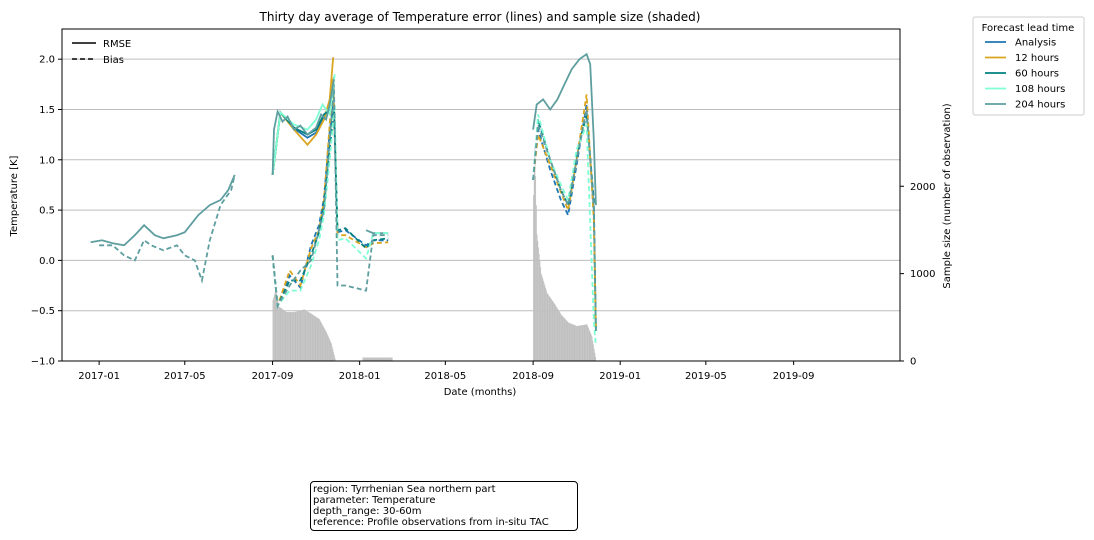 Image resolution: width=1094 pixels, height=540 pixels. Describe the element at coordinates (564, 220) in the screenshot. I see `bias-line-204-hours` at that location.